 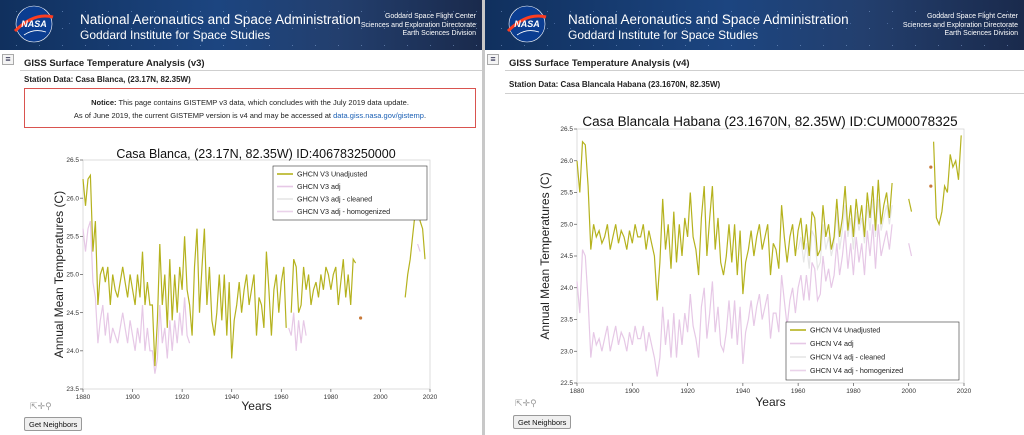 What do you see at coordinates (114, 63) in the screenshot?
I see `page-title: GISS Surface Temperature Analysis (v3)` at bounding box center [114, 63].